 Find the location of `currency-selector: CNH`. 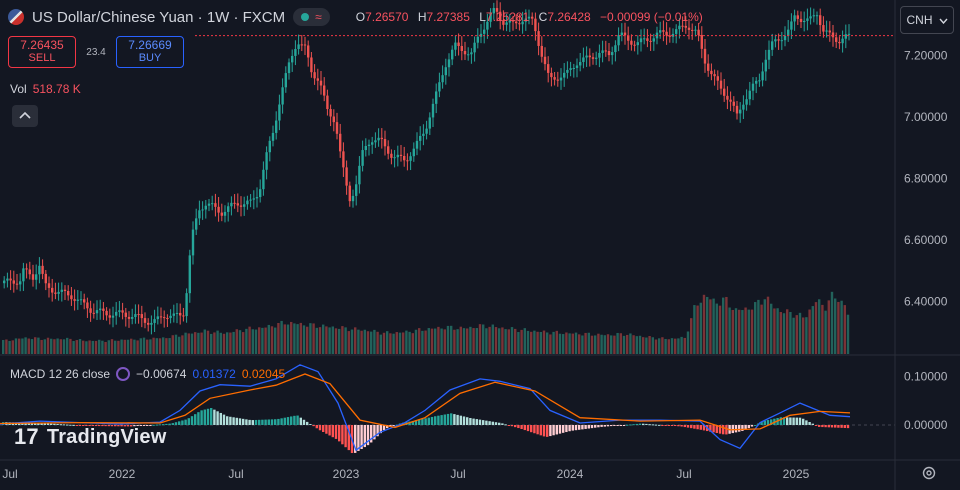

currency-selector: CNH is located at coordinates (927, 20).